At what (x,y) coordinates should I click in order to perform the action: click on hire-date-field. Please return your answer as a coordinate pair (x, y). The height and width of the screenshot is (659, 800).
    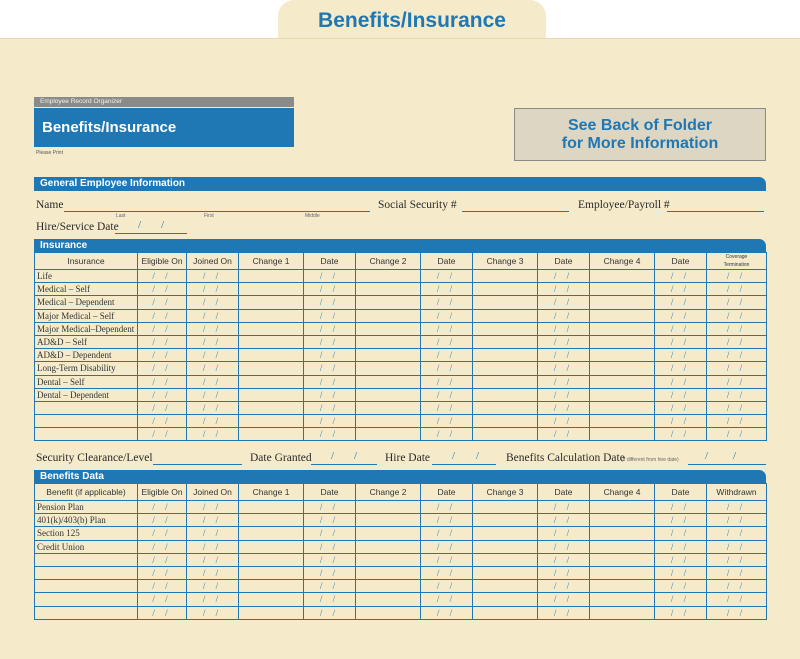
    Looking at the image, I should click on (464, 464).